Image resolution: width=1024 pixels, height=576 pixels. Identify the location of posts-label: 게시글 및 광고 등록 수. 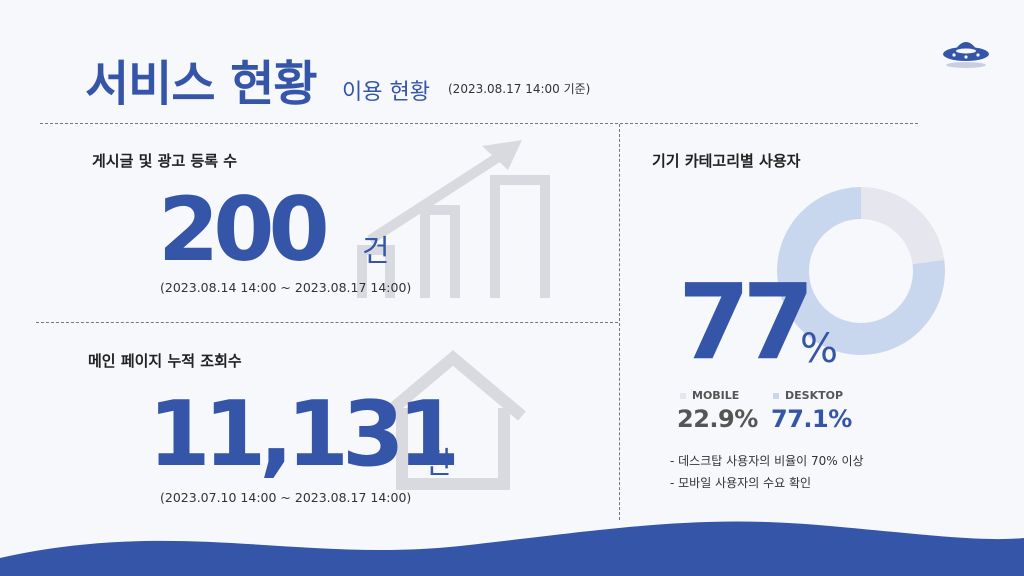
(165, 161).